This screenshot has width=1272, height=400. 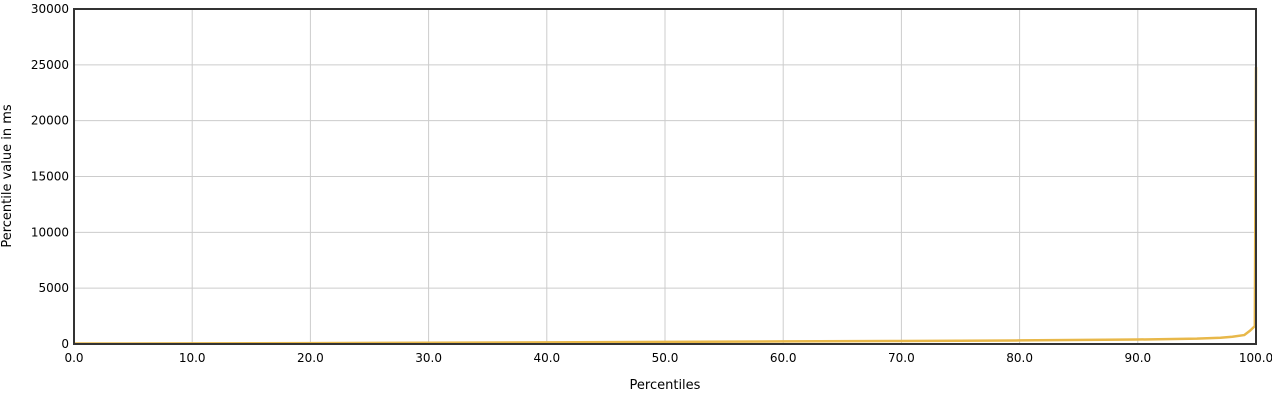 What do you see at coordinates (310, 358) in the screenshot?
I see `x-tick-label: 20.0` at bounding box center [310, 358].